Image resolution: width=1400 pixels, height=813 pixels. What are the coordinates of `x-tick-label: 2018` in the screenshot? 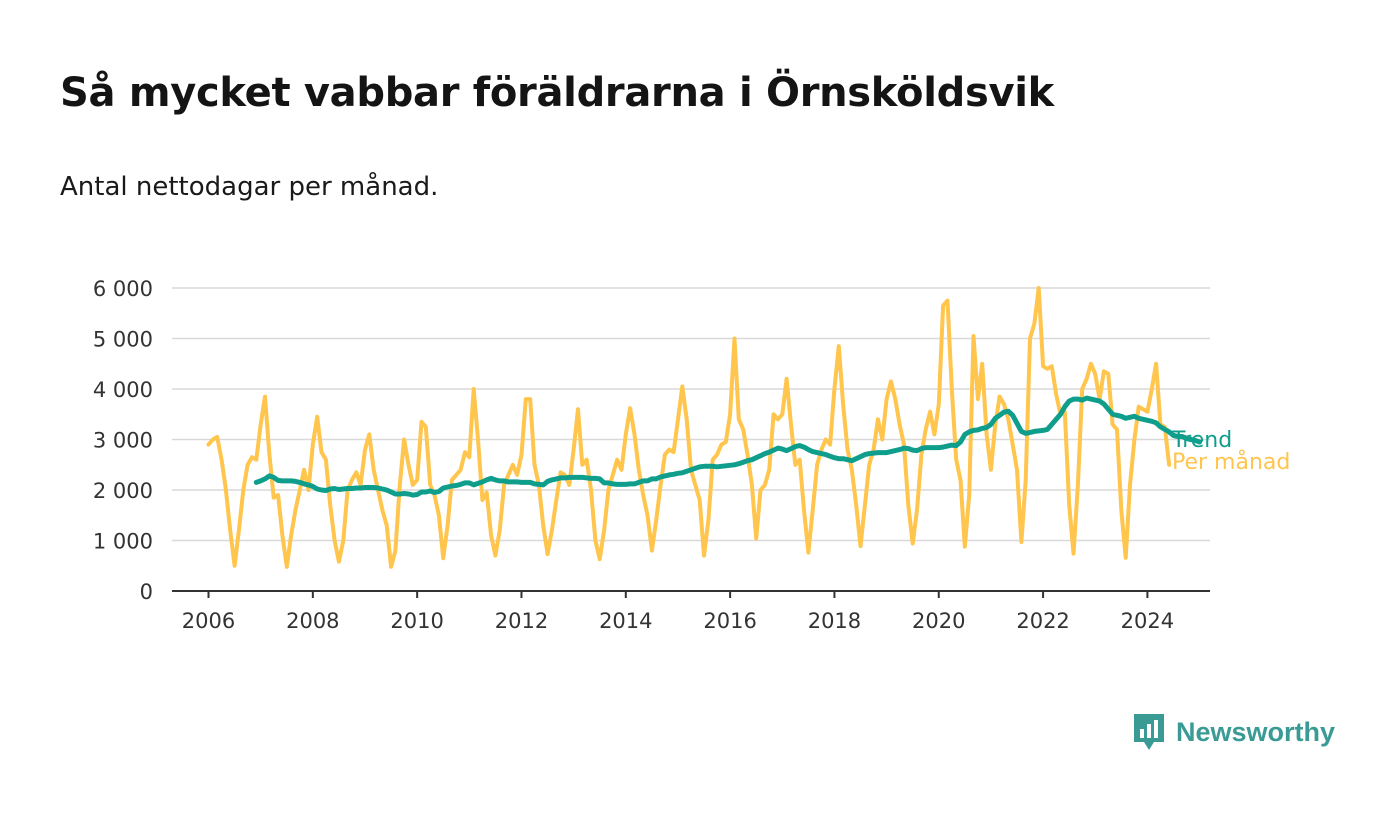 It's located at (834, 621).